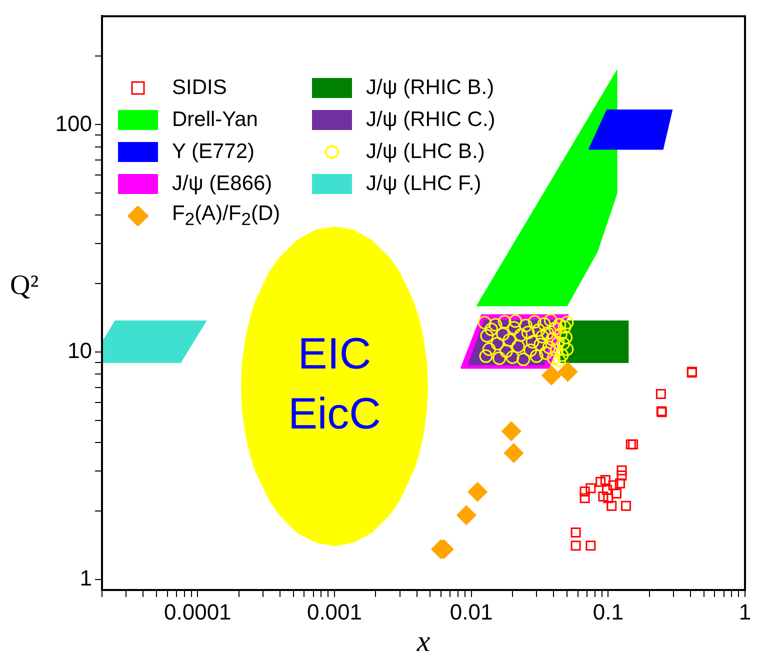  I want to click on x-axis-title: x, so click(423, 641).